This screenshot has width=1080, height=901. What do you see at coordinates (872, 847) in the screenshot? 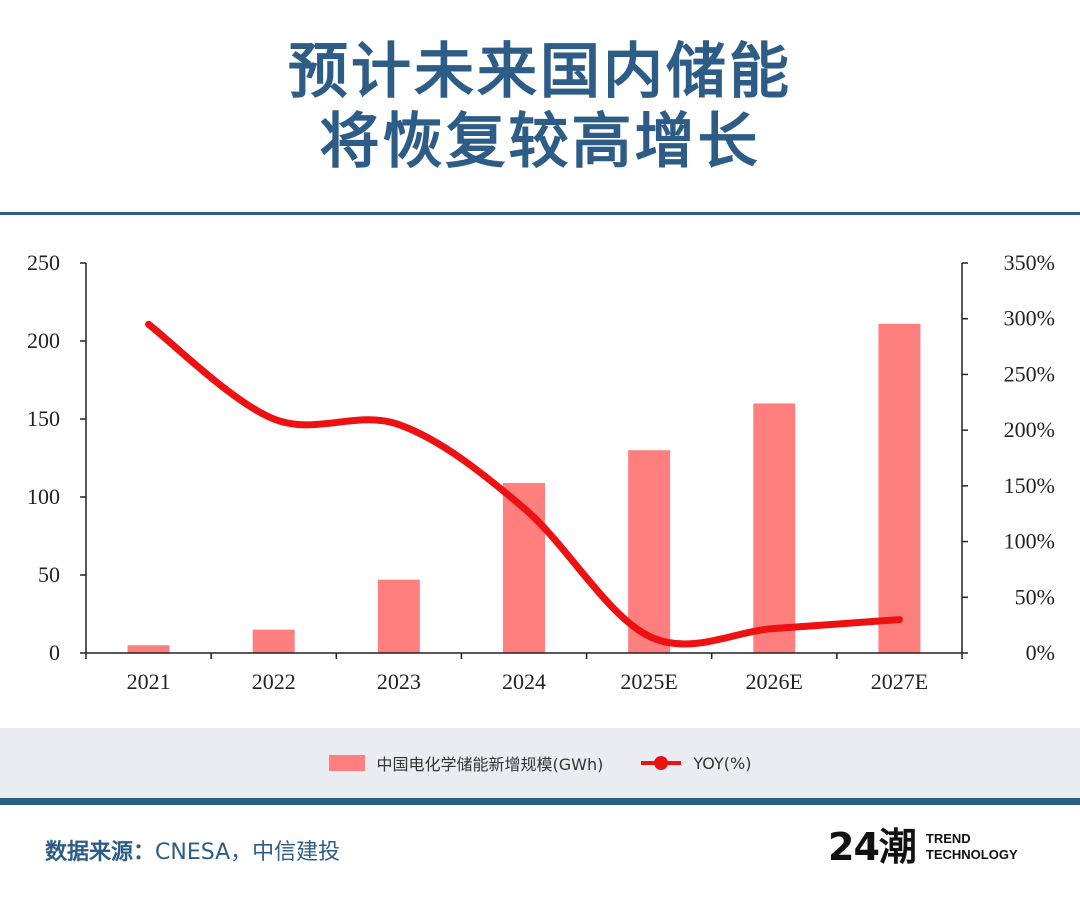
I see `logo-mark: 24潮` at bounding box center [872, 847].